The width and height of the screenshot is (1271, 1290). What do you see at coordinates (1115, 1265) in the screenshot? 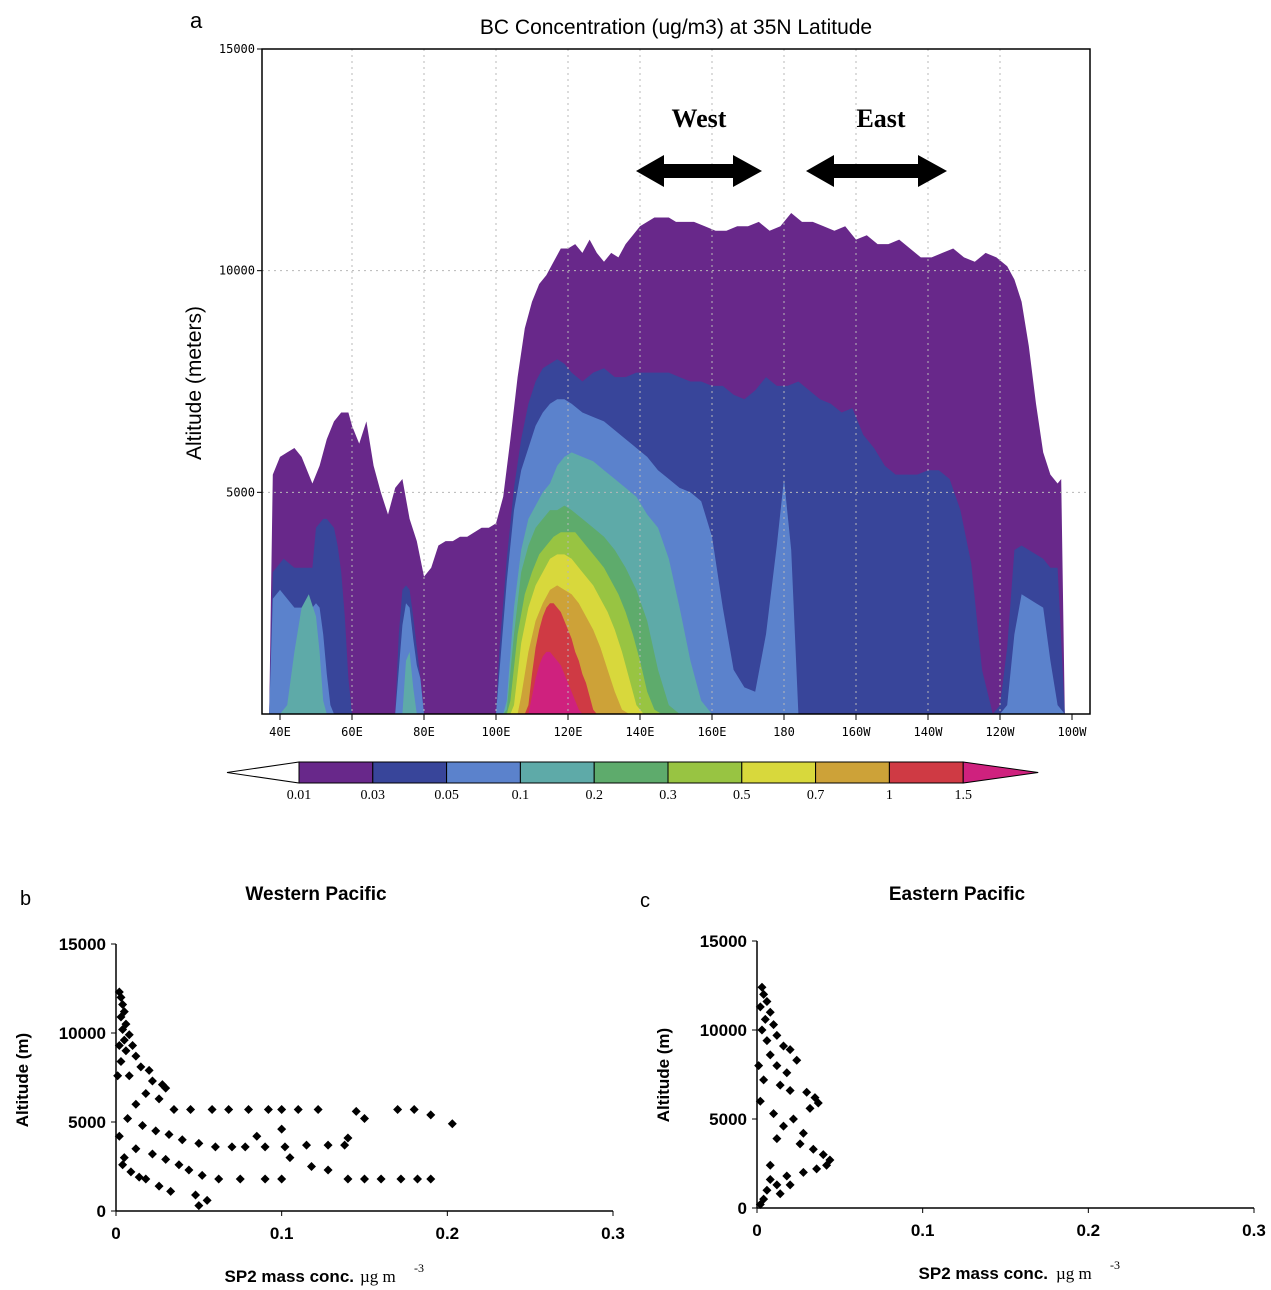
I see `panel-c-x-axis-unit-exponent: -3` at bounding box center [1115, 1265].